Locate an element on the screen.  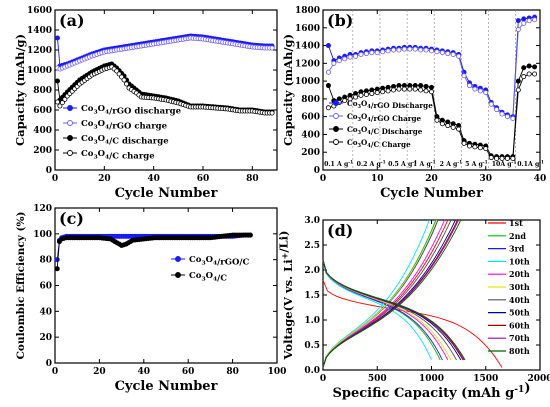
panel-label: (a) is located at coordinates (72, 20).